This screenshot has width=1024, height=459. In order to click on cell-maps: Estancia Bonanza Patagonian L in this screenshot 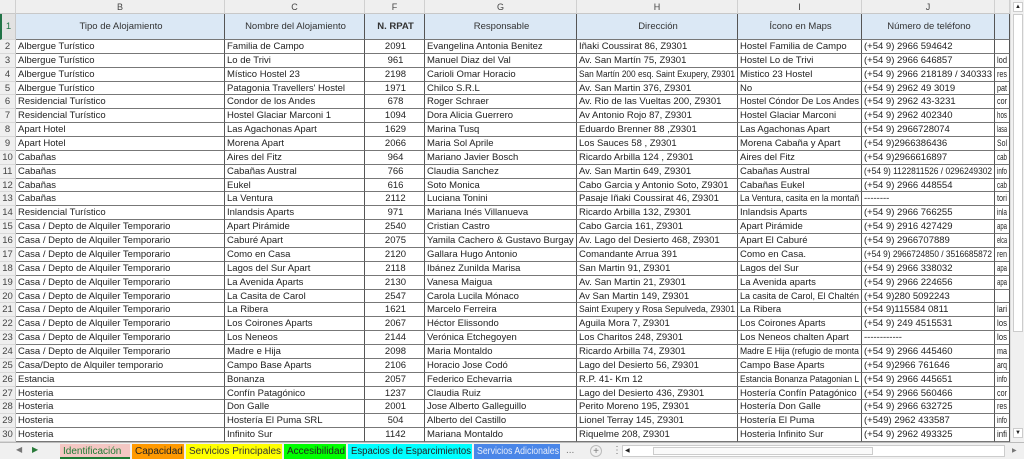, I will do `click(800, 379)`.